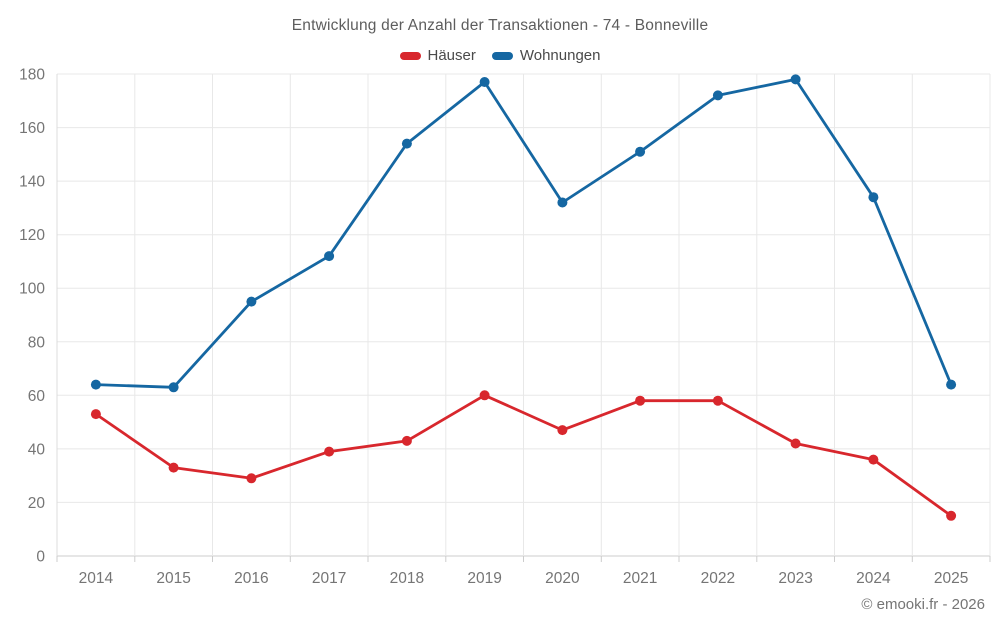 The height and width of the screenshot is (625, 1000). I want to click on chart-legend: Häuser Wohnungen, so click(500, 55).